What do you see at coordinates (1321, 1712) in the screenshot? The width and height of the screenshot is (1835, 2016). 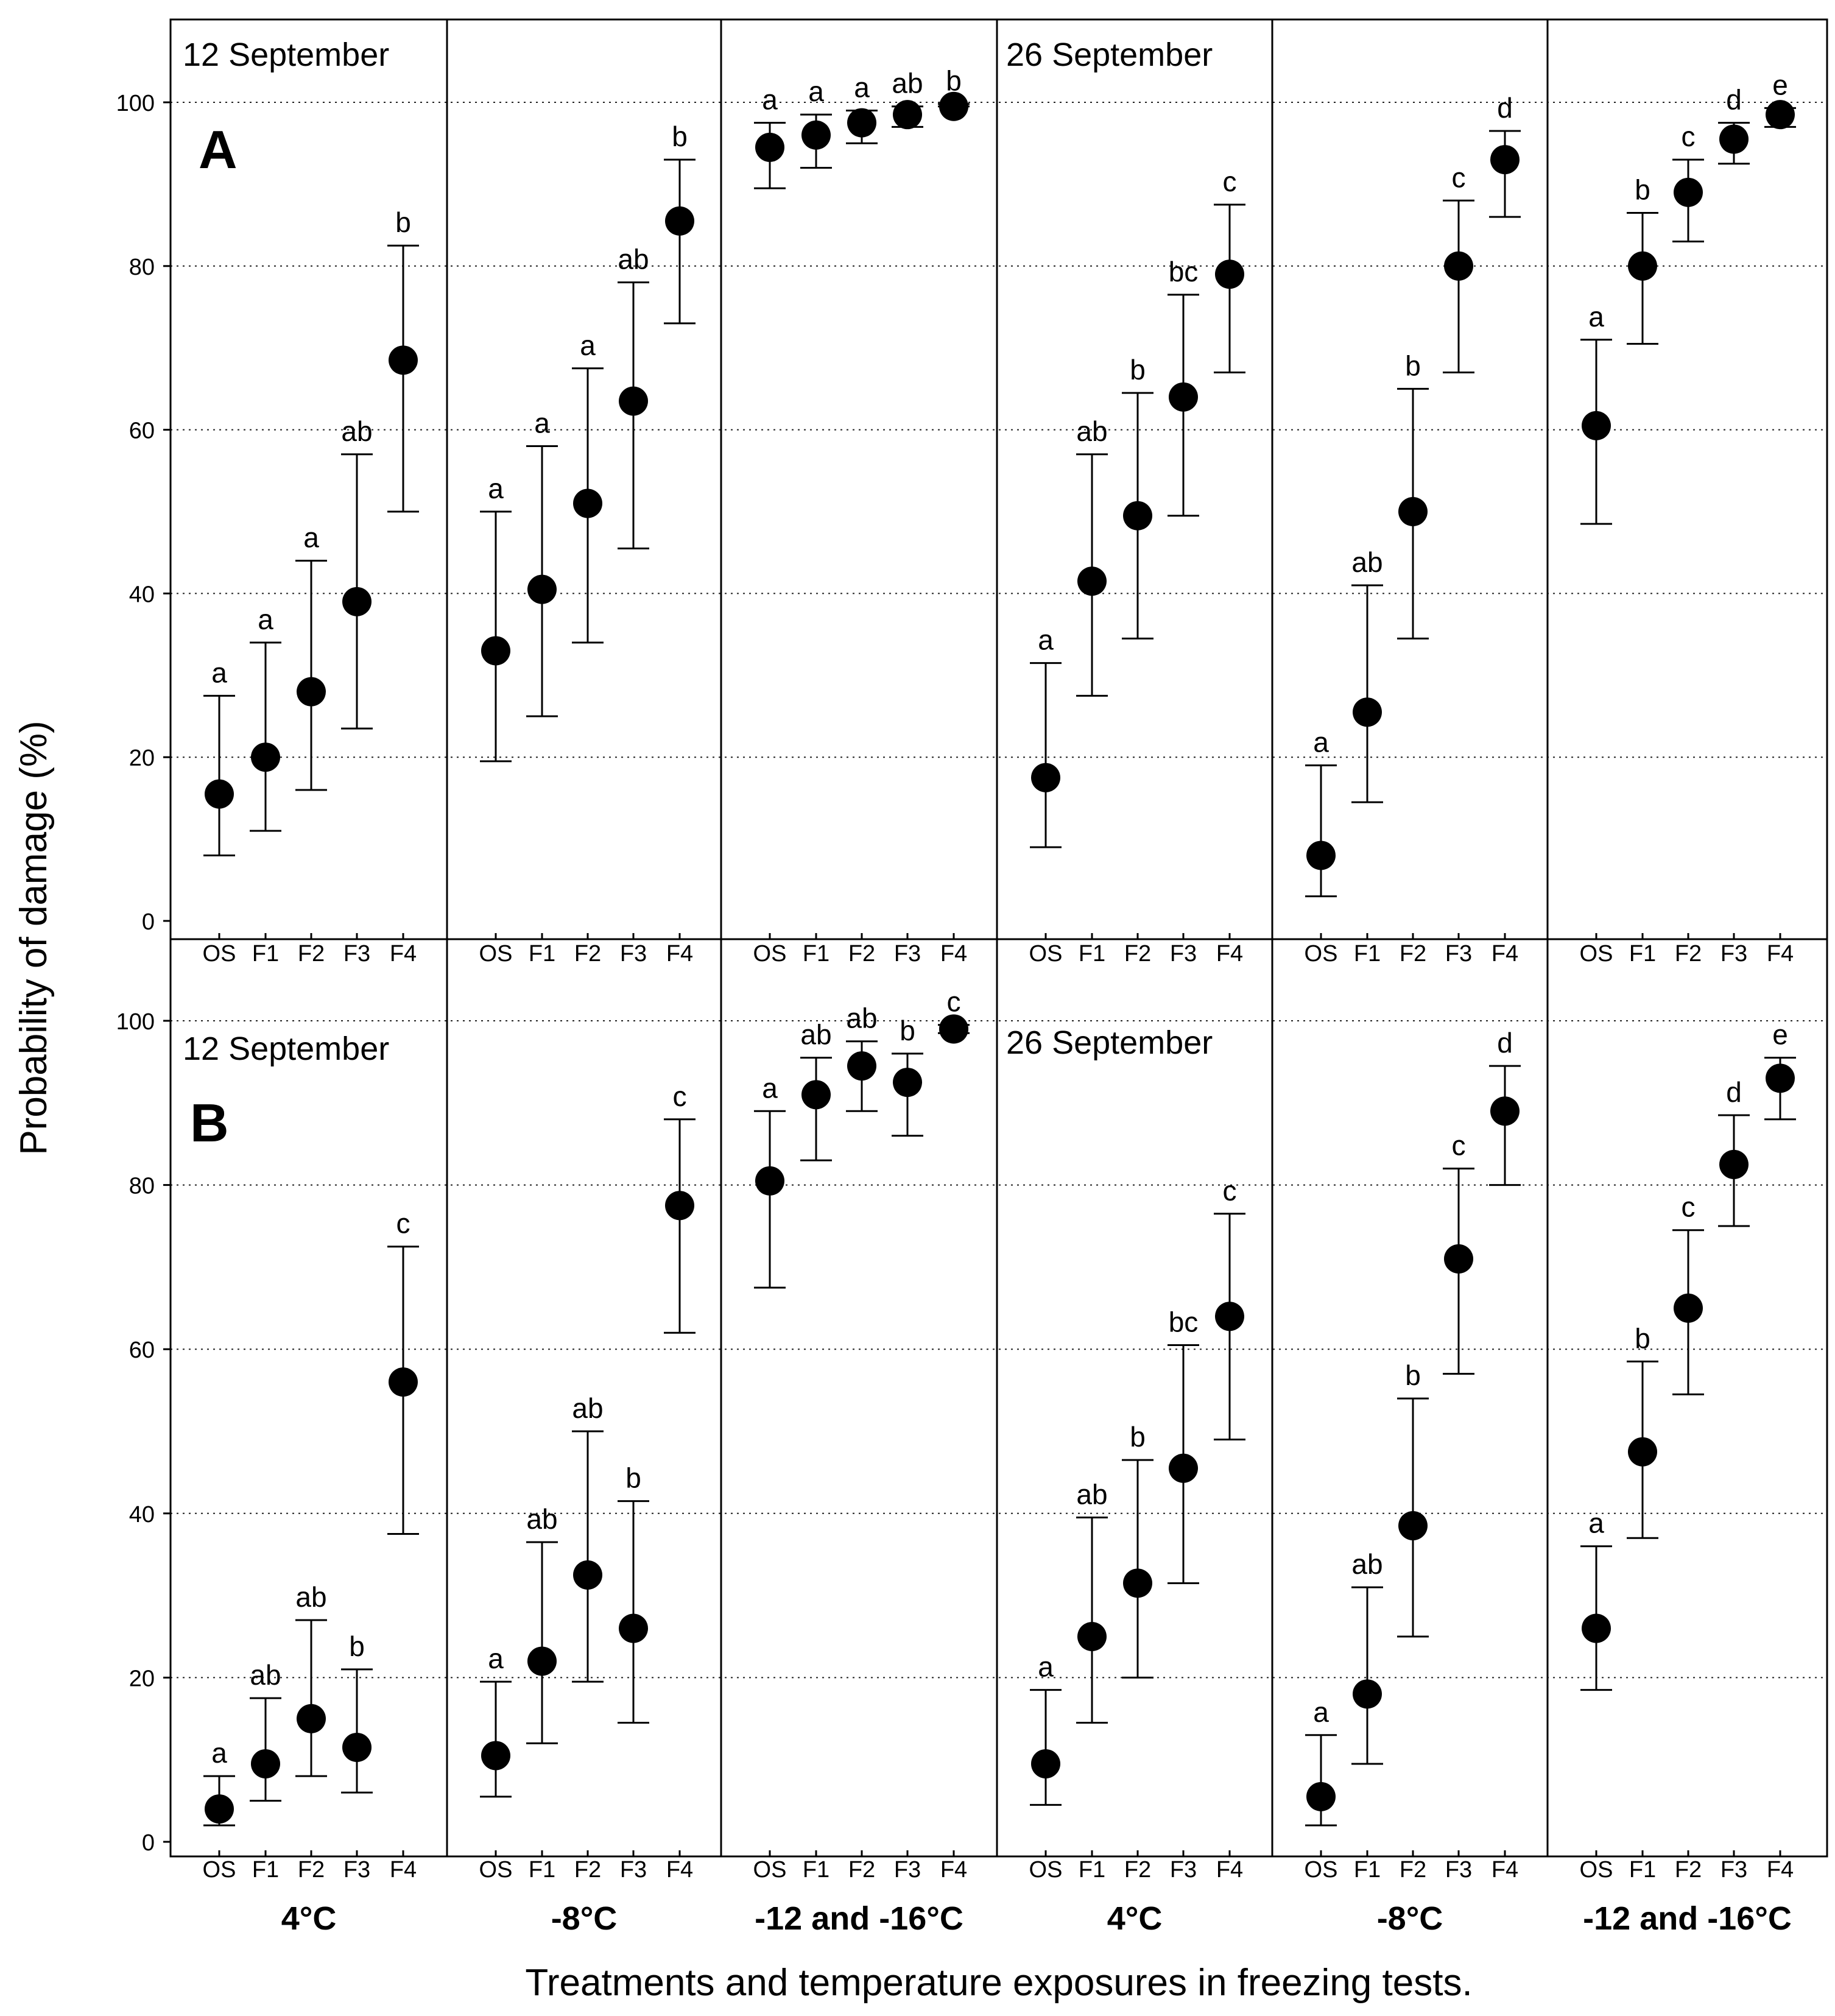 I see `significance-letter-b-g5-os: a` at bounding box center [1321, 1712].